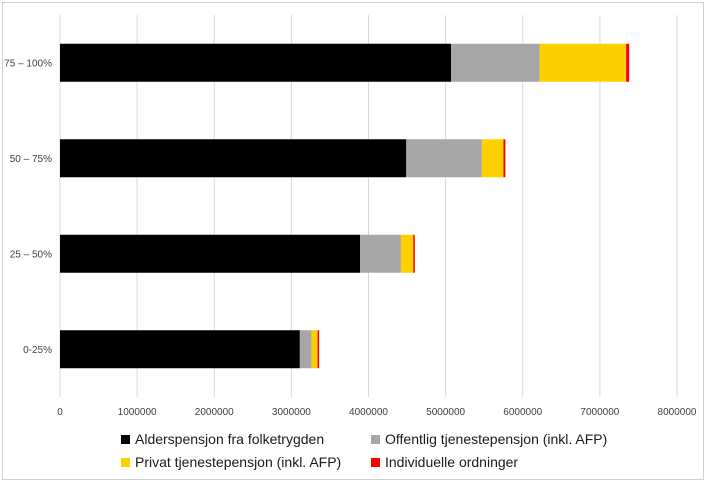  Describe the element at coordinates (368, 412) in the screenshot. I see `x-tick-label-4: 4000000` at that location.